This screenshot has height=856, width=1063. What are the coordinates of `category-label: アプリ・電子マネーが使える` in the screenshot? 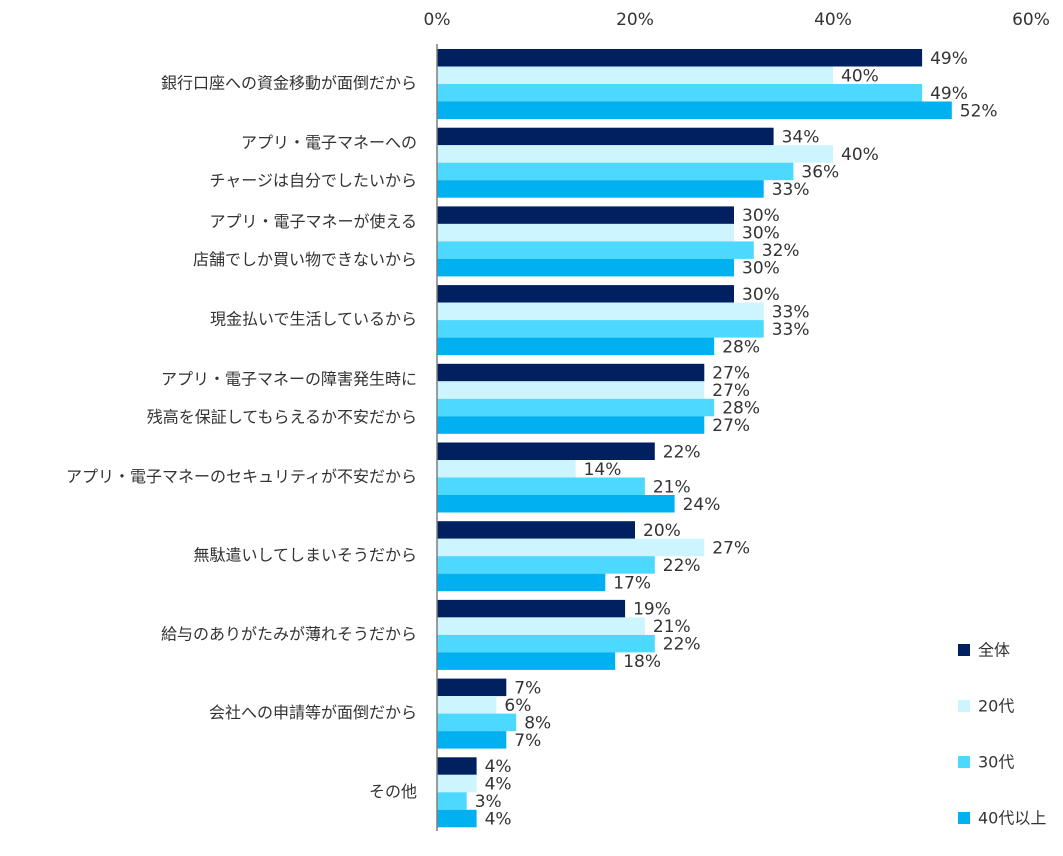 It's located at (313, 221).